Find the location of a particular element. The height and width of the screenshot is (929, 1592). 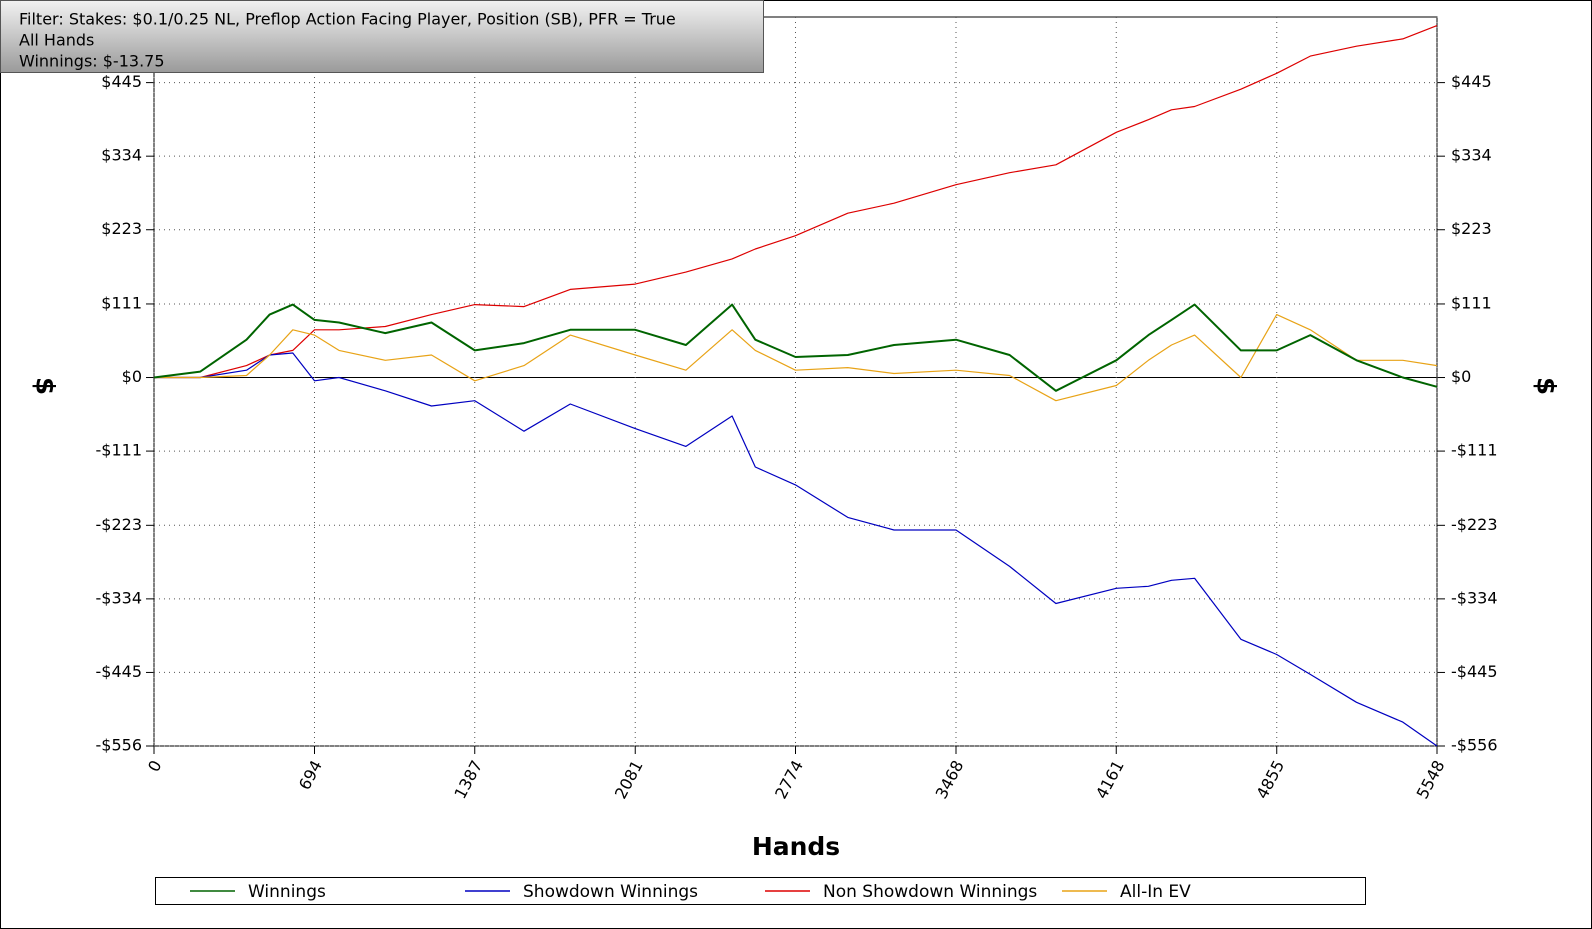

y-tick-label-right: $223 is located at coordinates (1471, 228).